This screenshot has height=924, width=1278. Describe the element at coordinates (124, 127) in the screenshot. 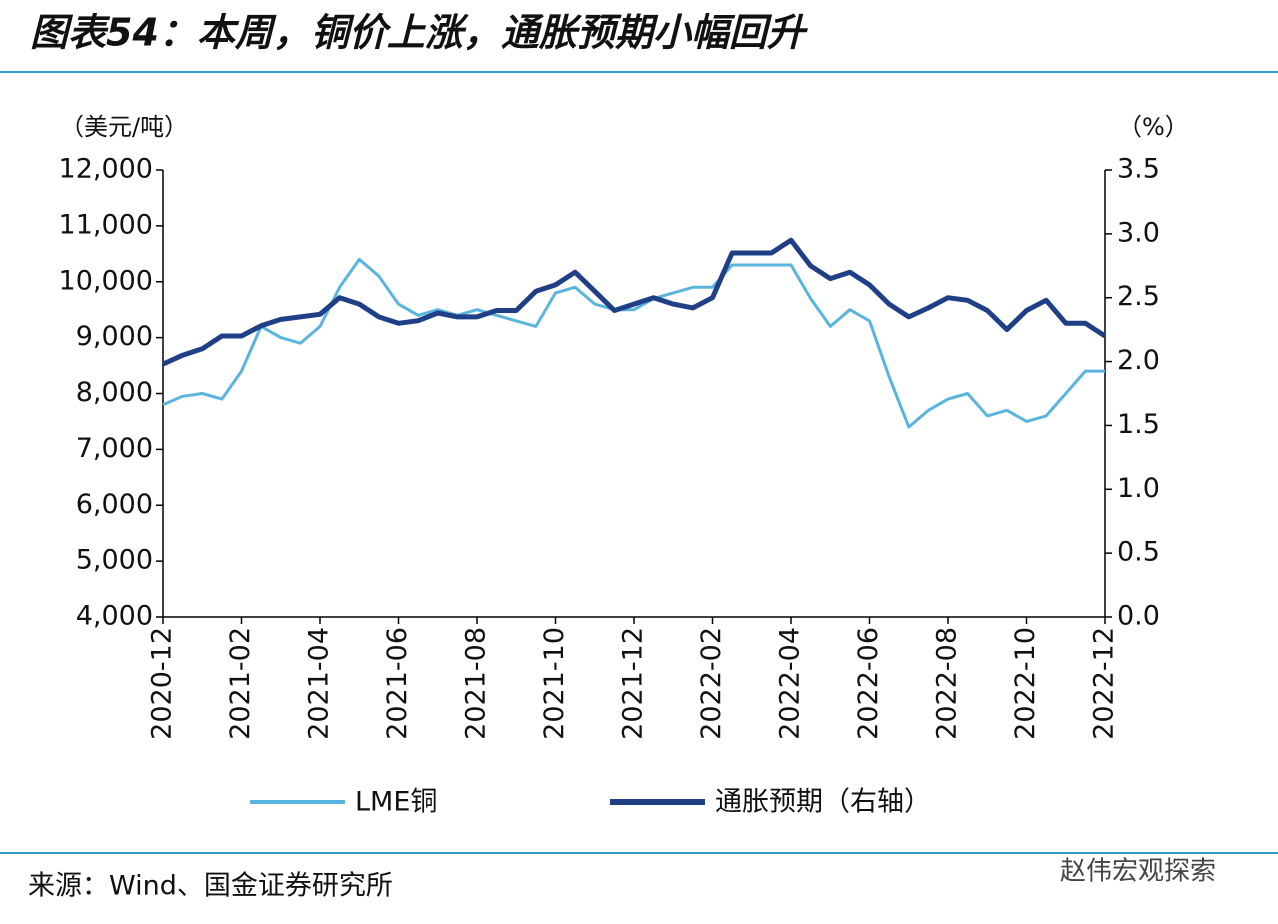

I see `y-axis-label: （美元/吨）` at that location.